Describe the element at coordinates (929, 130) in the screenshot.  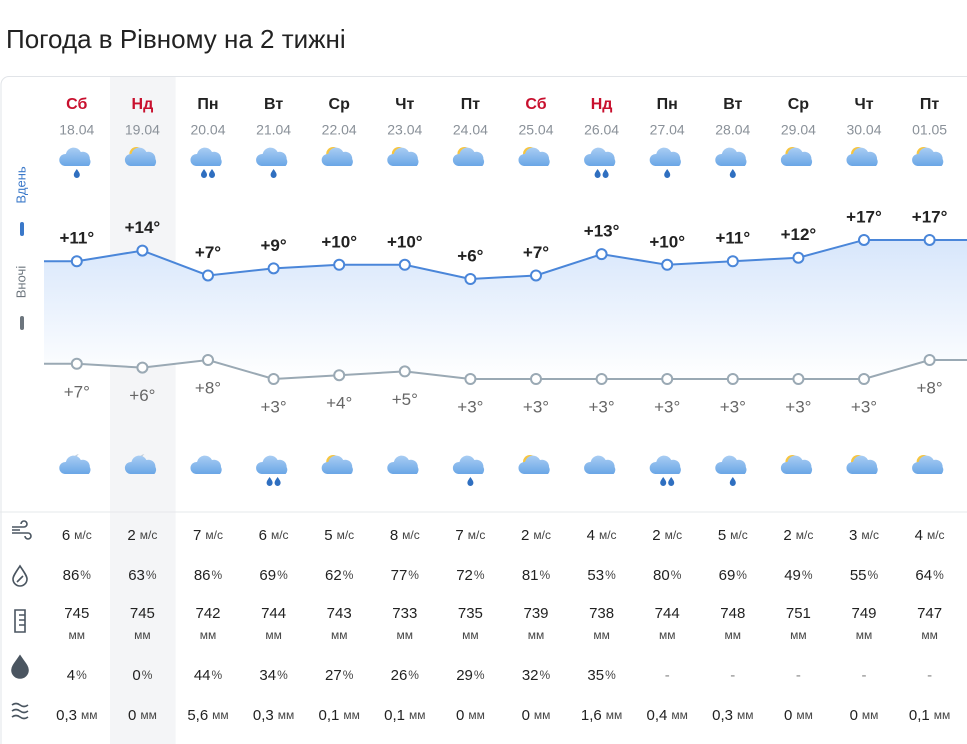
I see `date: 01.05` at that location.